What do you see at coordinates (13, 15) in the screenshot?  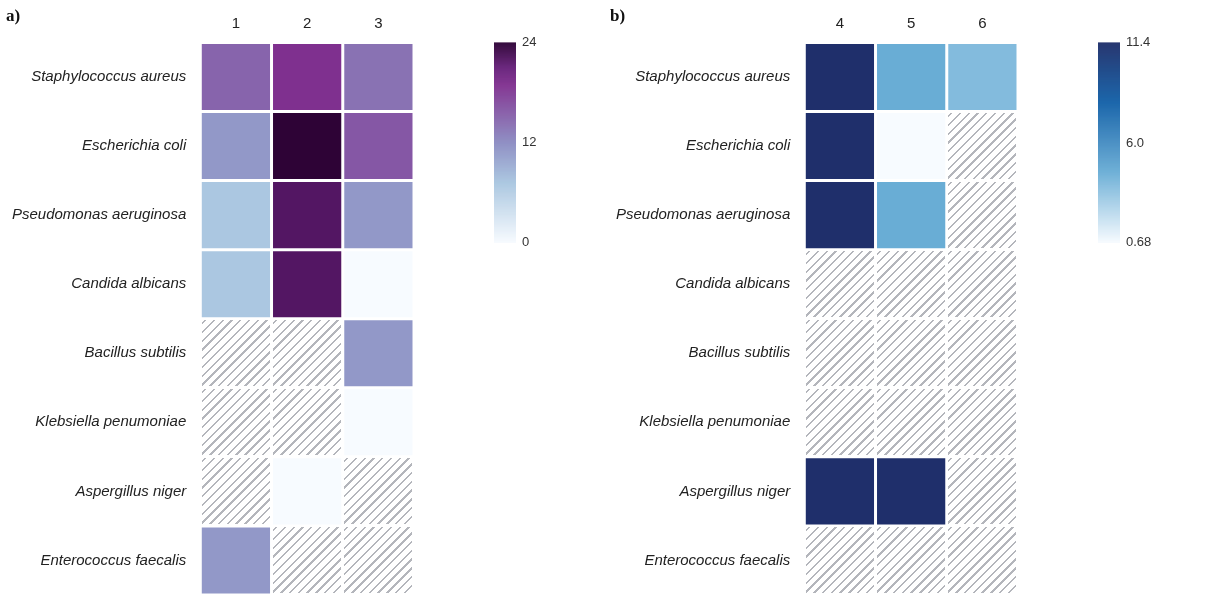 I see `text: a)` at bounding box center [13, 15].